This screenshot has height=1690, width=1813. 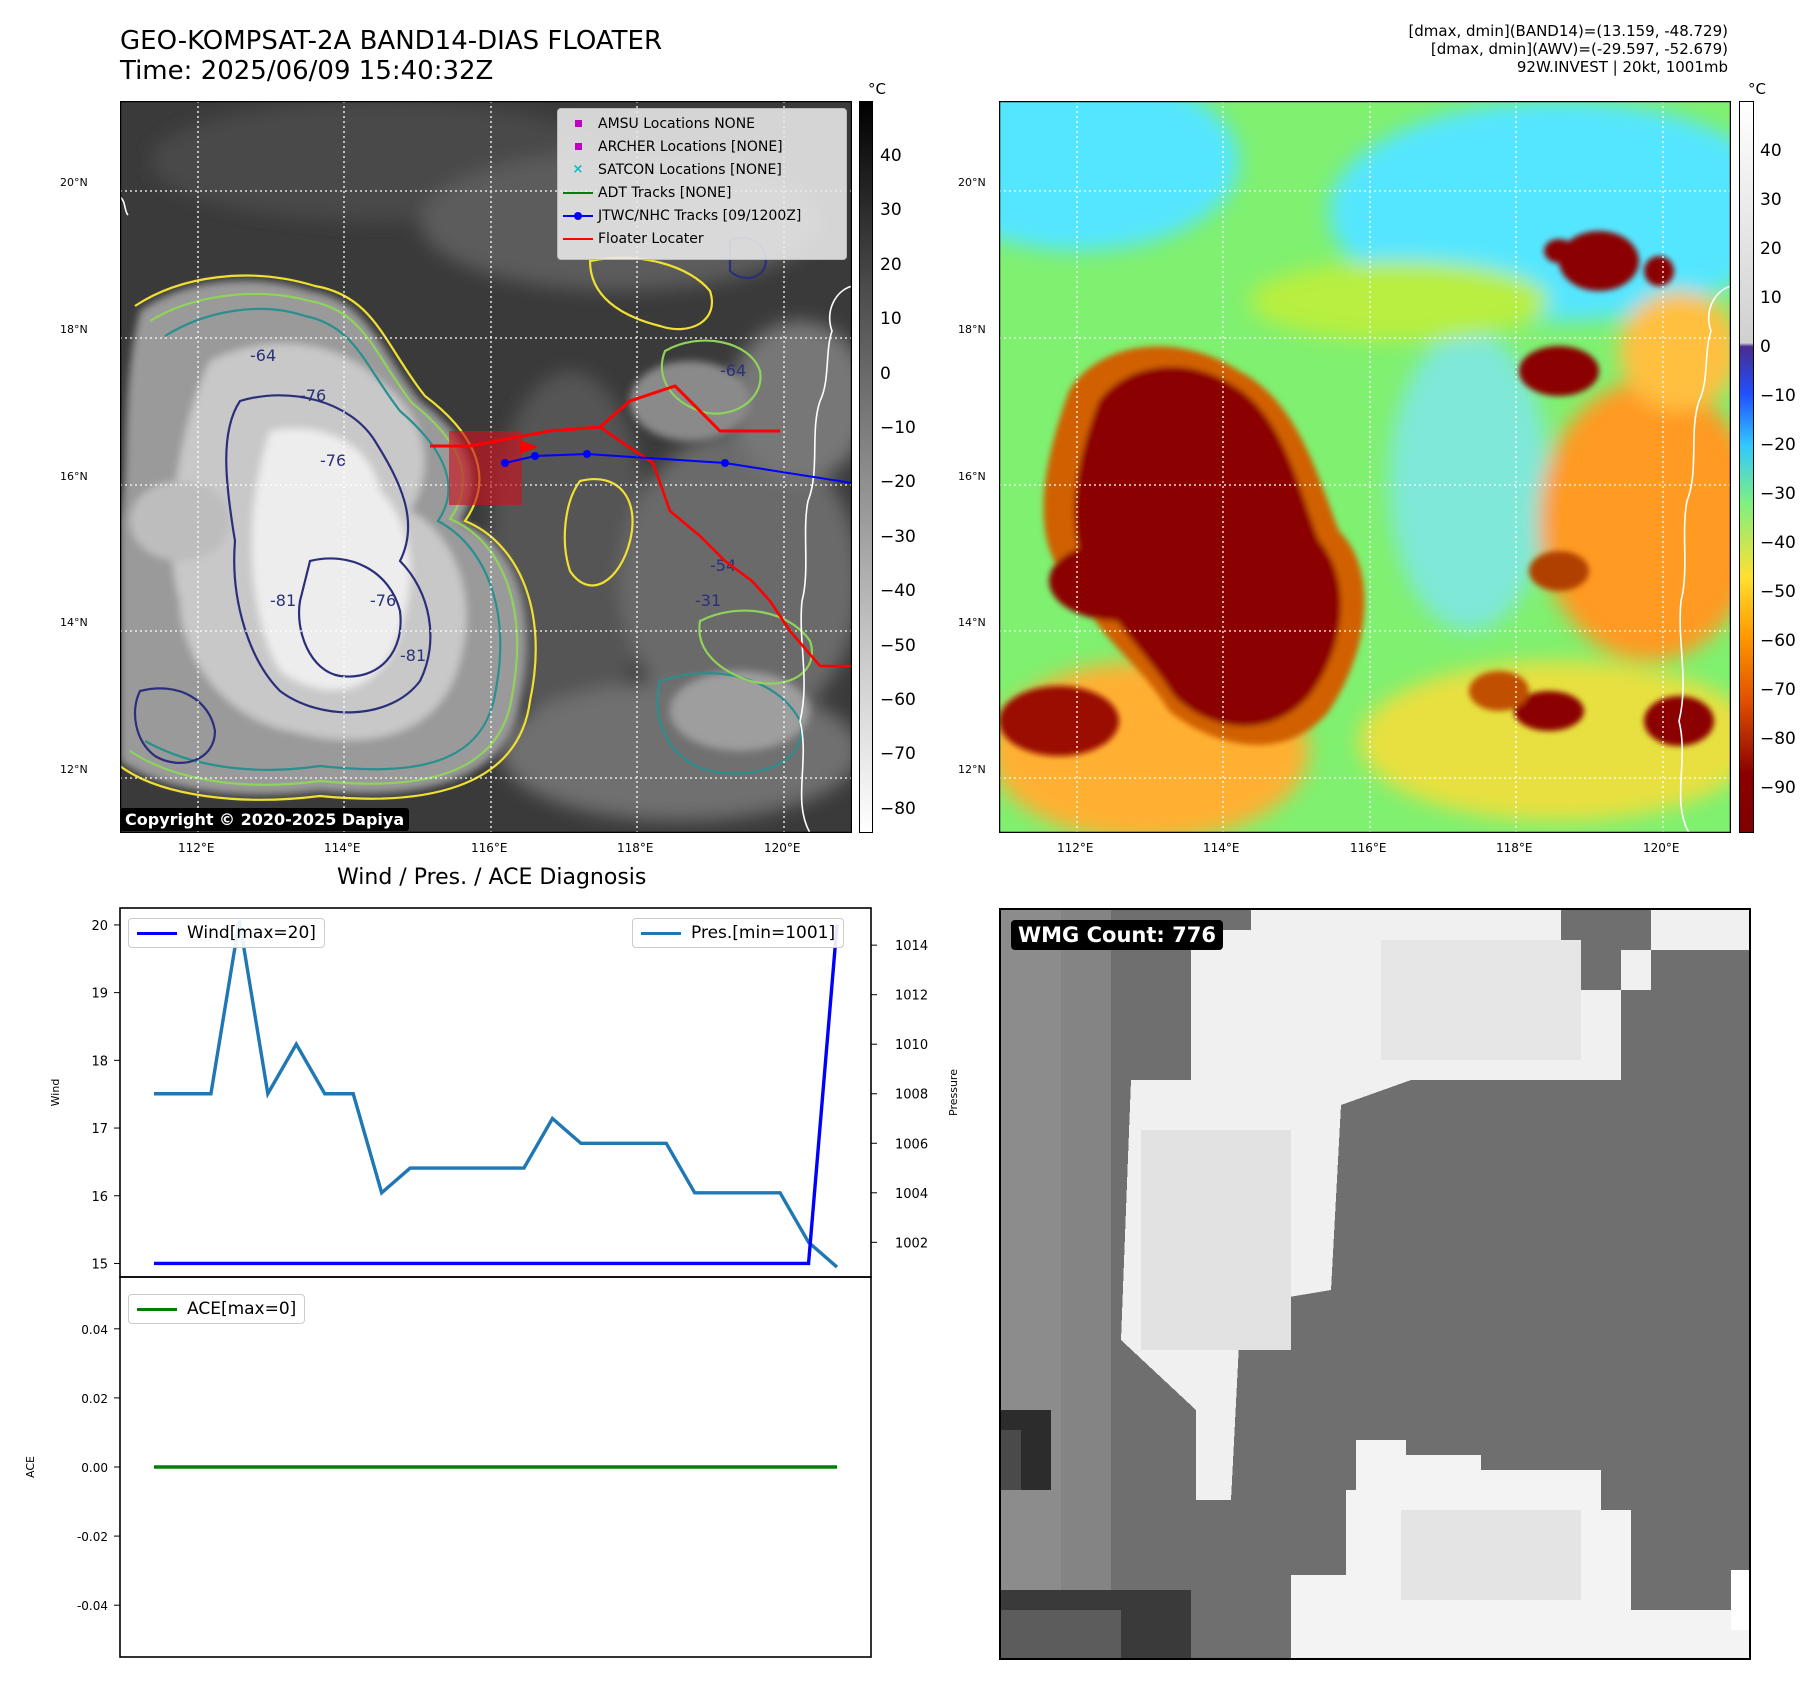 What do you see at coordinates (578, 192) in the screenshot?
I see `line-marker-icon` at bounding box center [578, 192].